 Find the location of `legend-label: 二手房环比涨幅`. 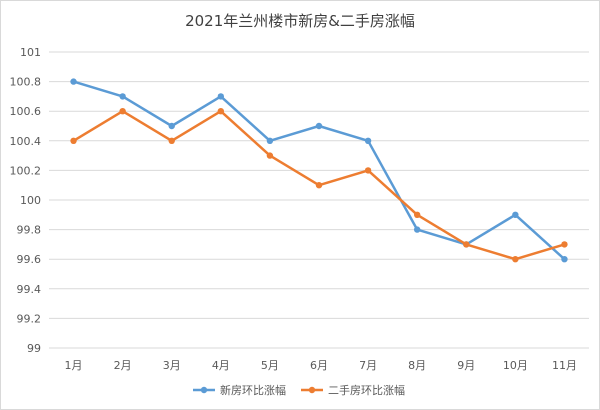

legend-label: 二手房环比涨幅 is located at coordinates (366, 390).